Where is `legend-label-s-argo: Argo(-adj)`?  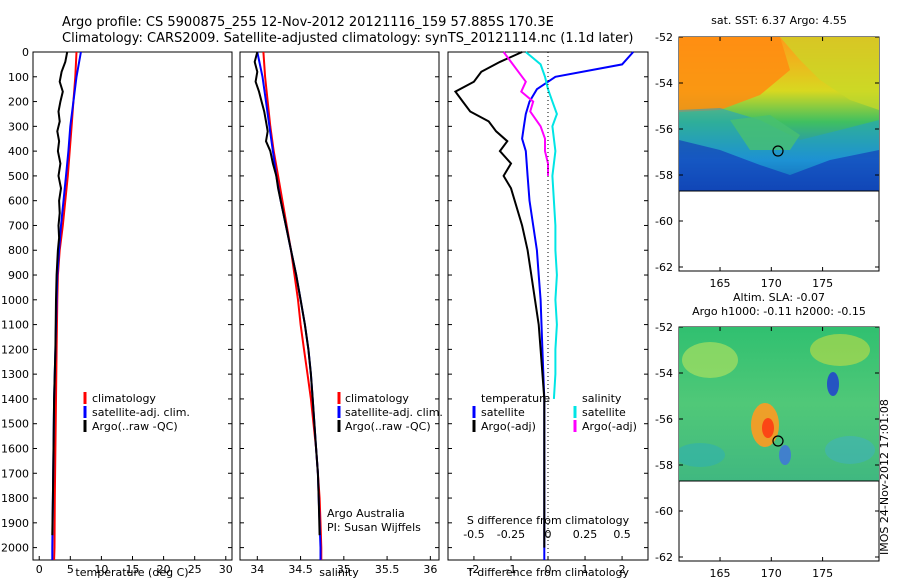
legend-label-s-argo: Argo(-adj) is located at coordinates (609, 426).